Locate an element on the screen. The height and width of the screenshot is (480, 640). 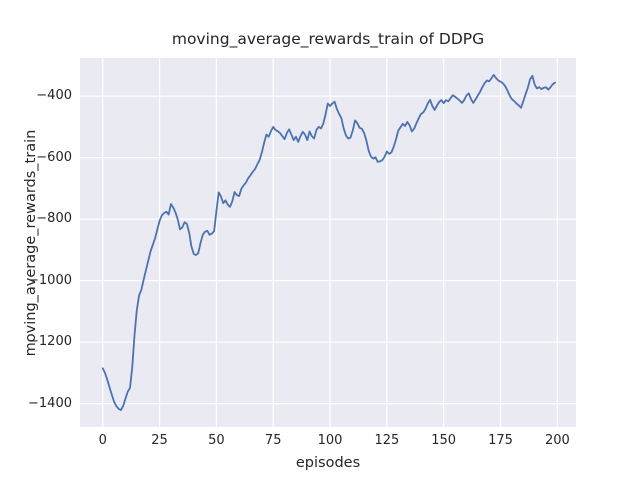
x-tick-label: 0 is located at coordinates (102, 440).